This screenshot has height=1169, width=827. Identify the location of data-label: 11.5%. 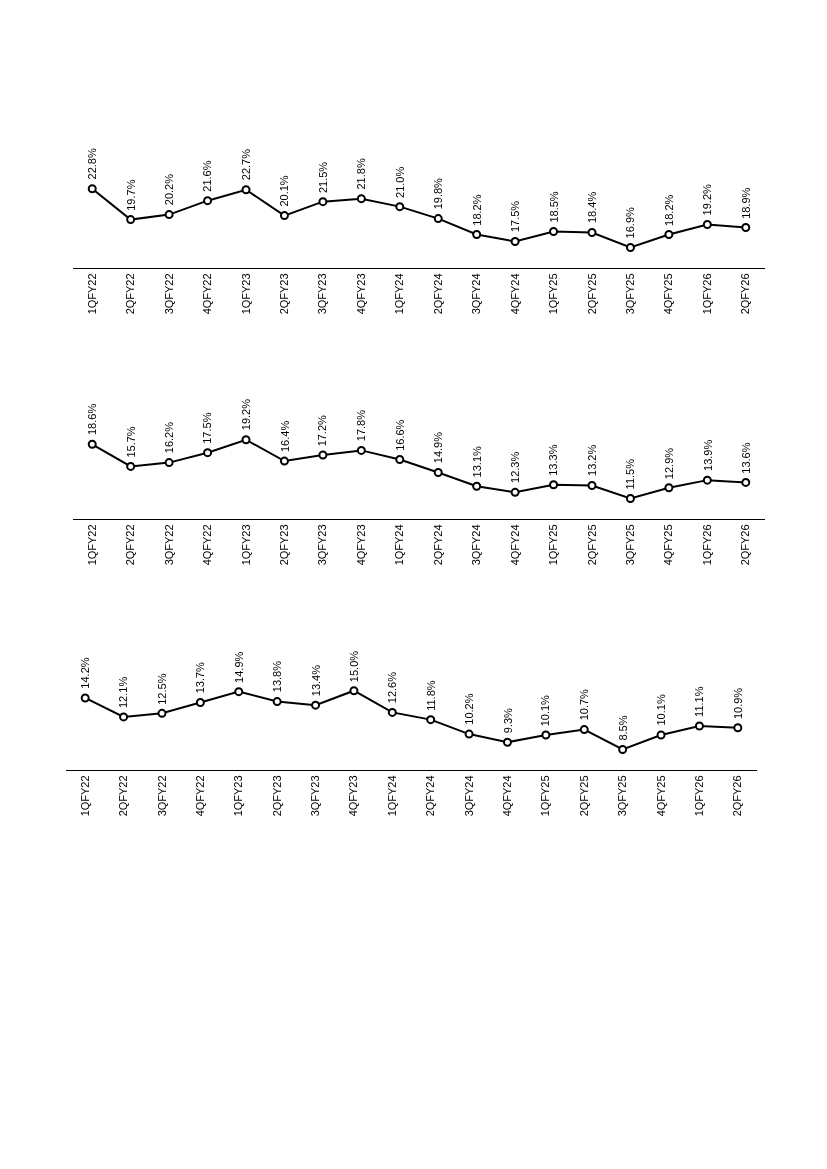
(630, 474).